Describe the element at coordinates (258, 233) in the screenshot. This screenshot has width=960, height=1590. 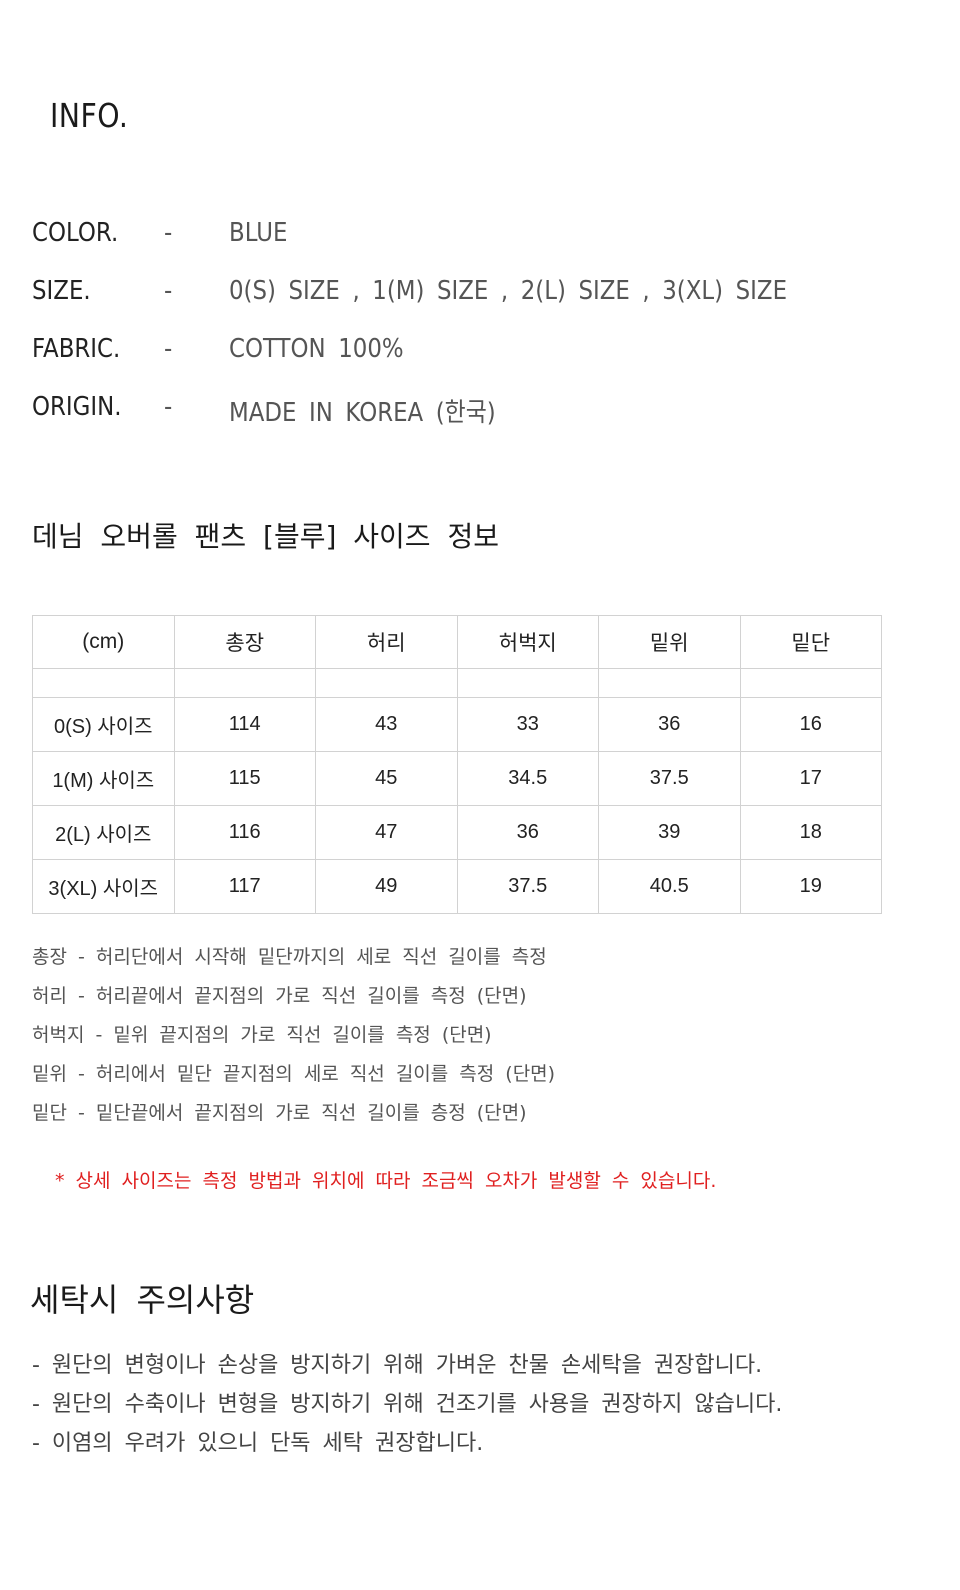
I see `spec-value: BLUE` at that location.